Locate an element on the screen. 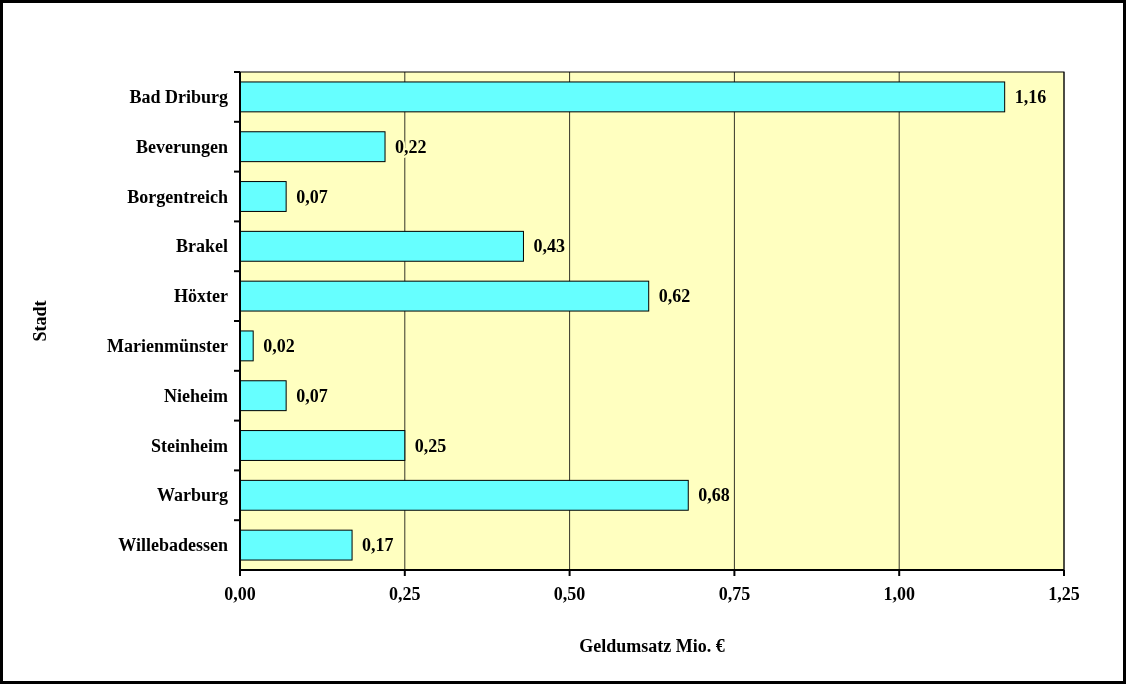 This screenshot has height=684, width=1126. data-label: 1,16 is located at coordinates (1030, 96).